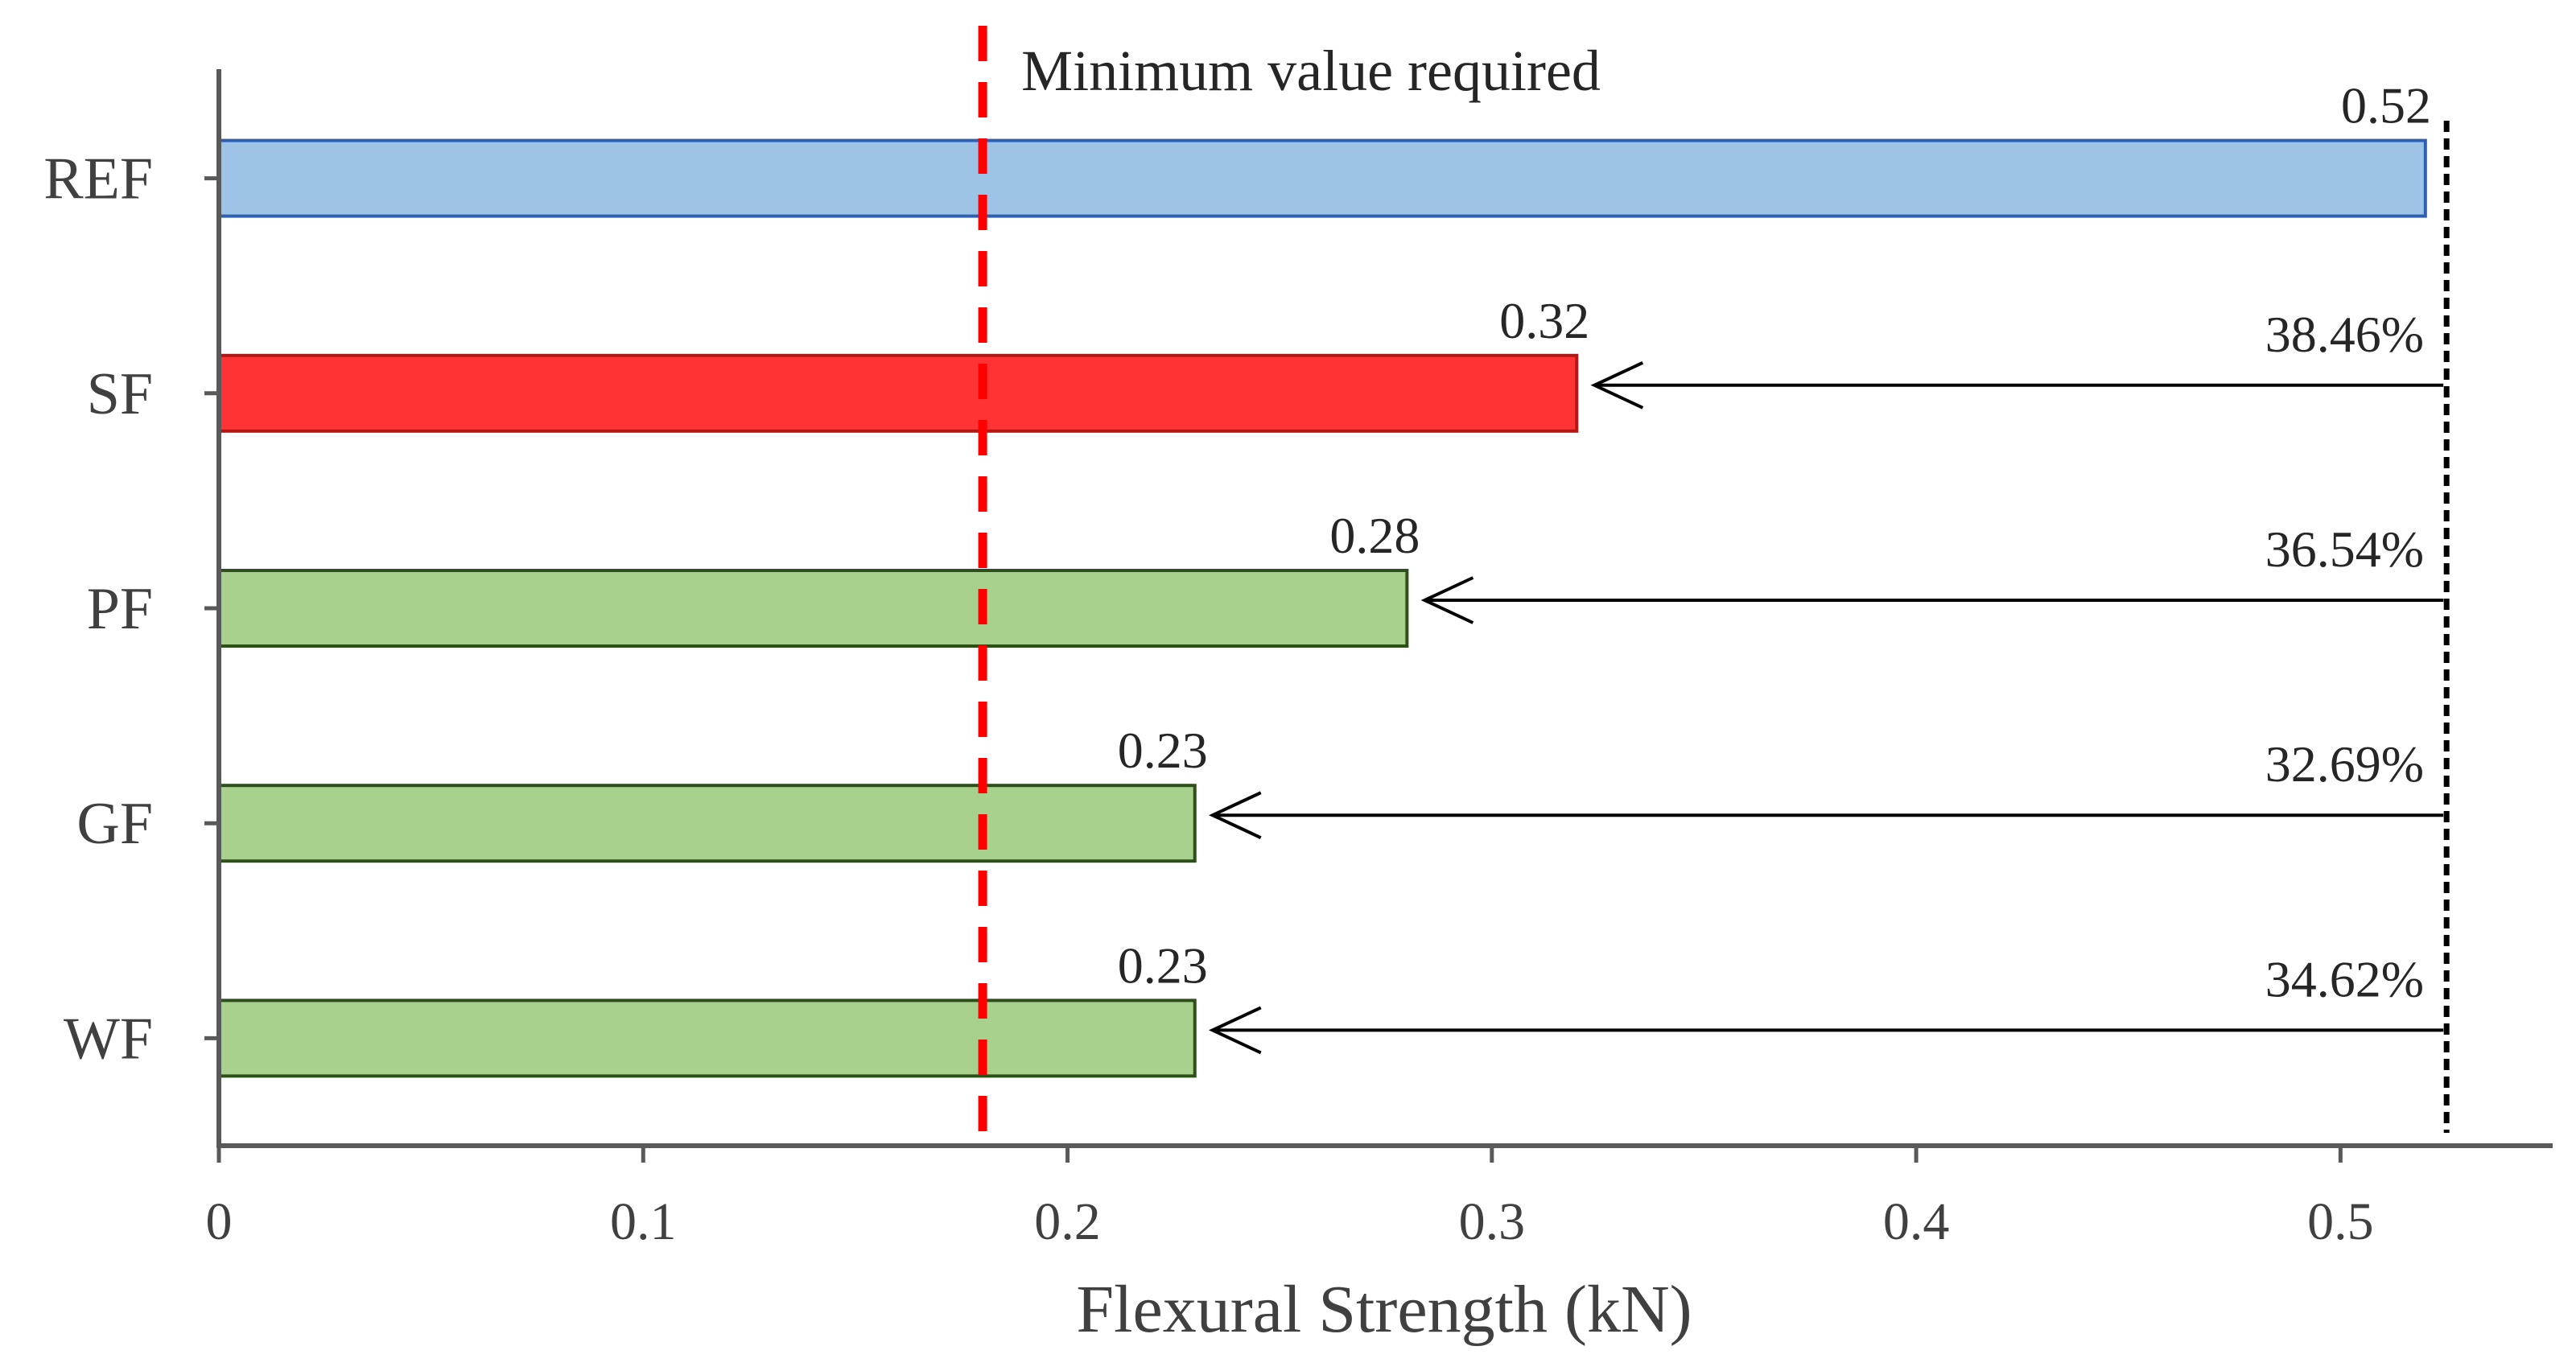  What do you see at coordinates (1374, 535) in the screenshot?
I see `value-label-pf: 0.28` at bounding box center [1374, 535].